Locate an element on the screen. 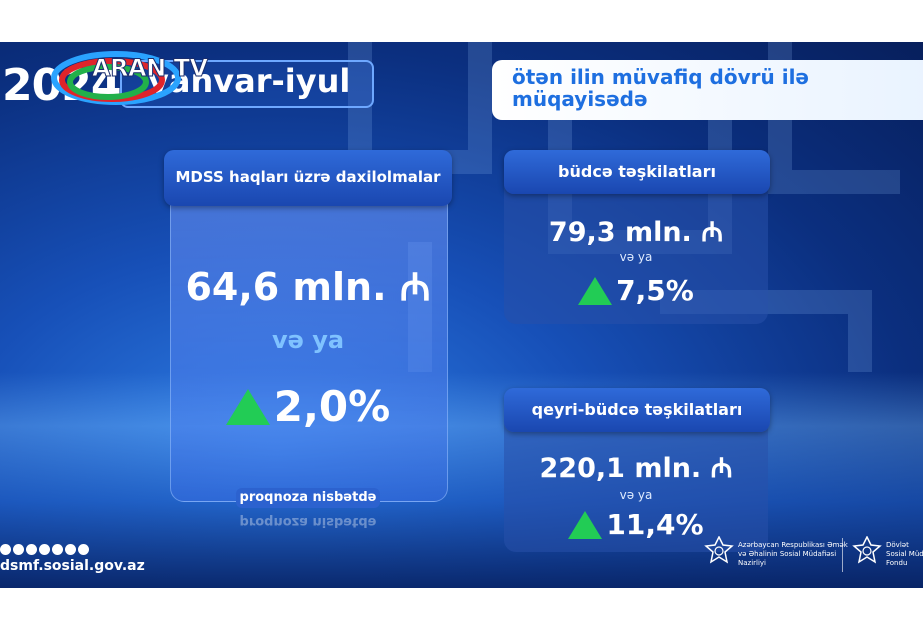 Image resolution: width=923 pixels, height=630 pixels. comparison-banner is located at coordinates (707, 90).